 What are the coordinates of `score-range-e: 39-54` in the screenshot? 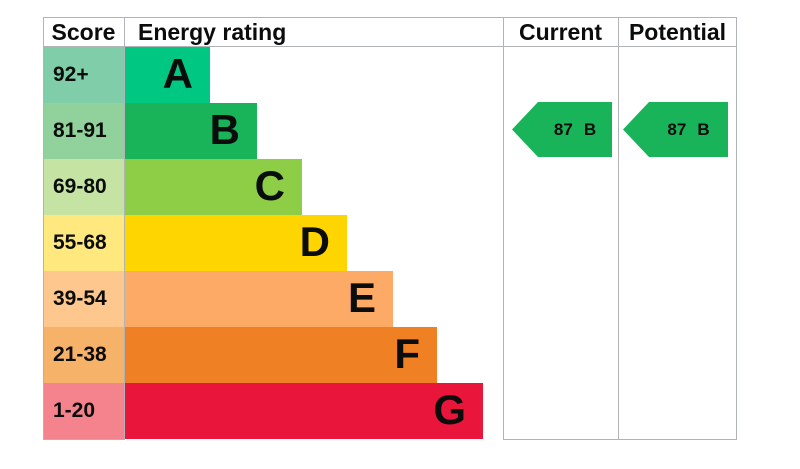 It's located at (84, 299).